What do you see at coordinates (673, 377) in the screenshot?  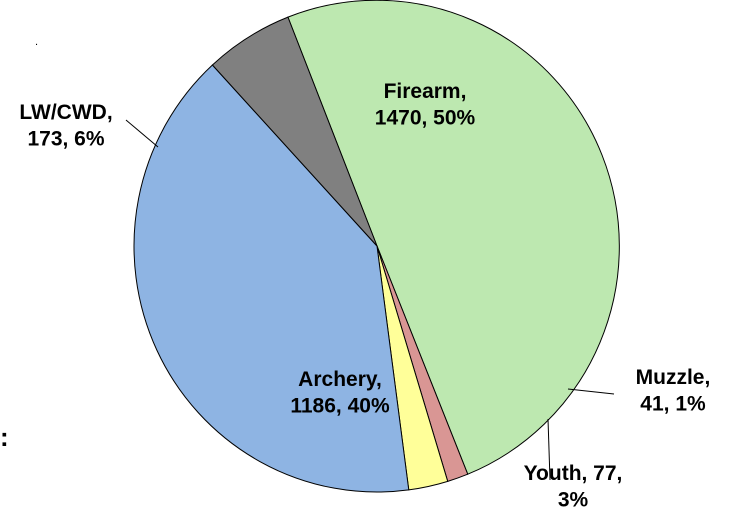 I see `slice-label-line: Muzzle,` at bounding box center [673, 377].